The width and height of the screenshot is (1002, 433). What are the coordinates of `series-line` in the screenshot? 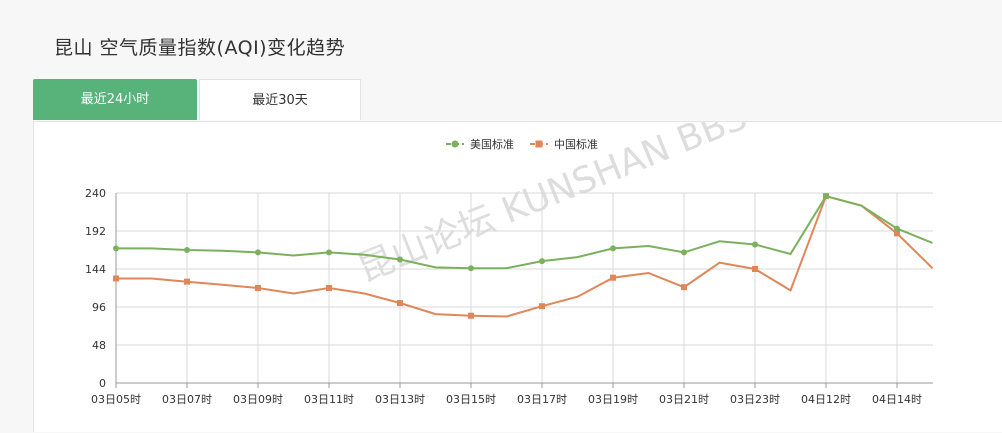 It's located at (524, 232).